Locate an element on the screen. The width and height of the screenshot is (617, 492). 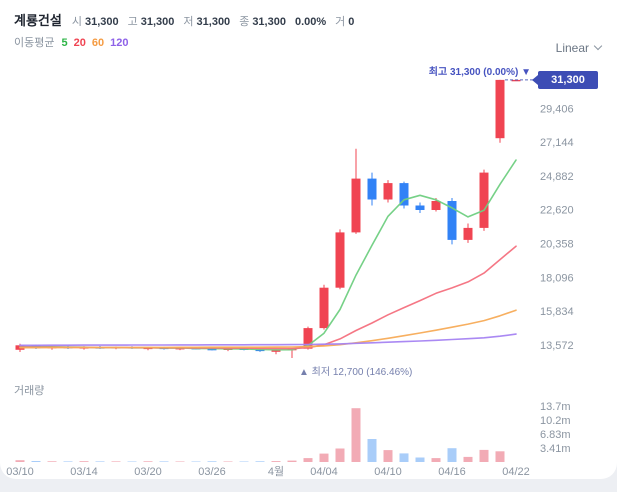
volume-axis-label: 10.2m is located at coordinates (555, 421).